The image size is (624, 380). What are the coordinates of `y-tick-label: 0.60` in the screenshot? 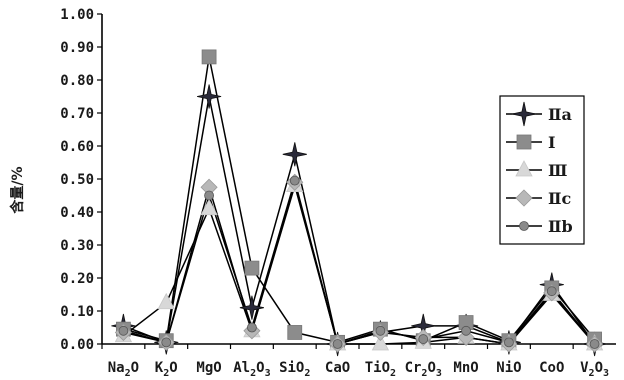 It's located at (77, 147).